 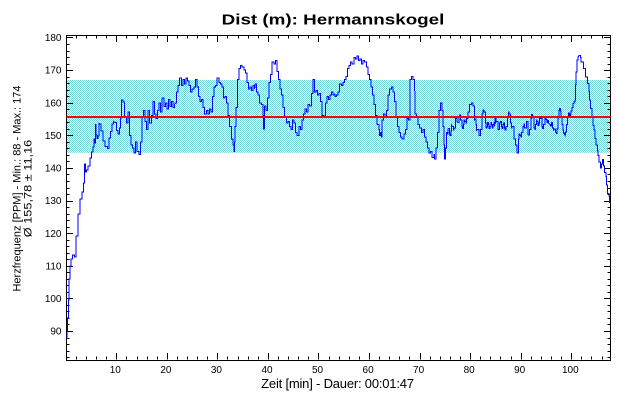 I want to click on svg-text: 170, so click(x=53, y=71).